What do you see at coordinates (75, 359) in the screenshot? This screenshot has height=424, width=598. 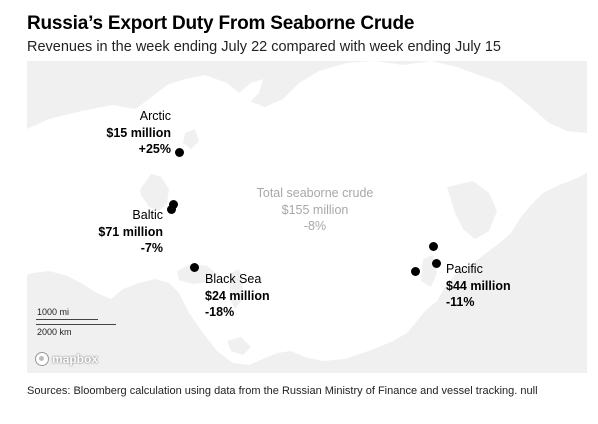 I see `mapbox-wordmark: mapbox` at bounding box center [75, 359].